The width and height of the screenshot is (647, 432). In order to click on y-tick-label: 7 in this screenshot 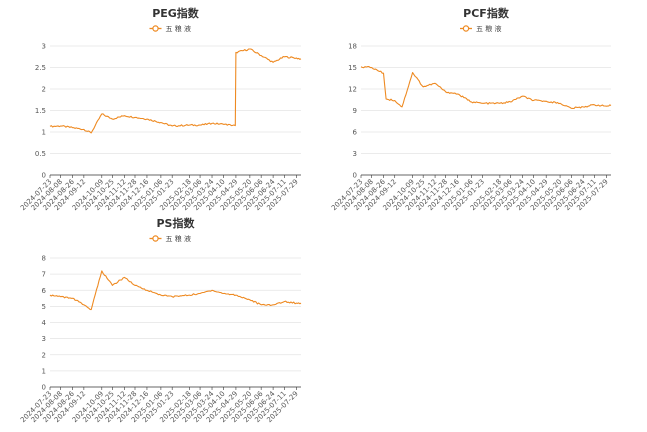, I will do `click(44, 275)`.